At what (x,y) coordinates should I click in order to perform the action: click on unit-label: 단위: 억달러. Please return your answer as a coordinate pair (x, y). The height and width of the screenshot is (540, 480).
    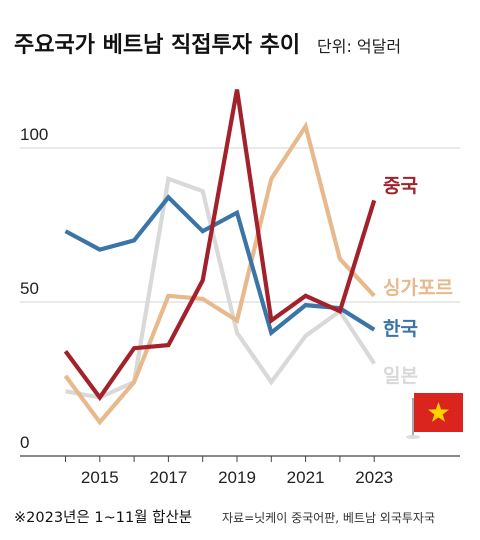
    Looking at the image, I should click on (359, 46).